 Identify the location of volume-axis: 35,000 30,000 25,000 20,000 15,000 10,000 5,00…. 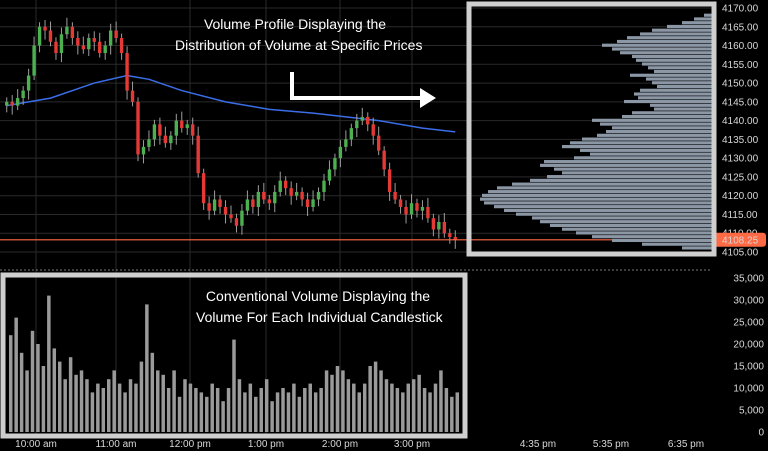
(748, 356).